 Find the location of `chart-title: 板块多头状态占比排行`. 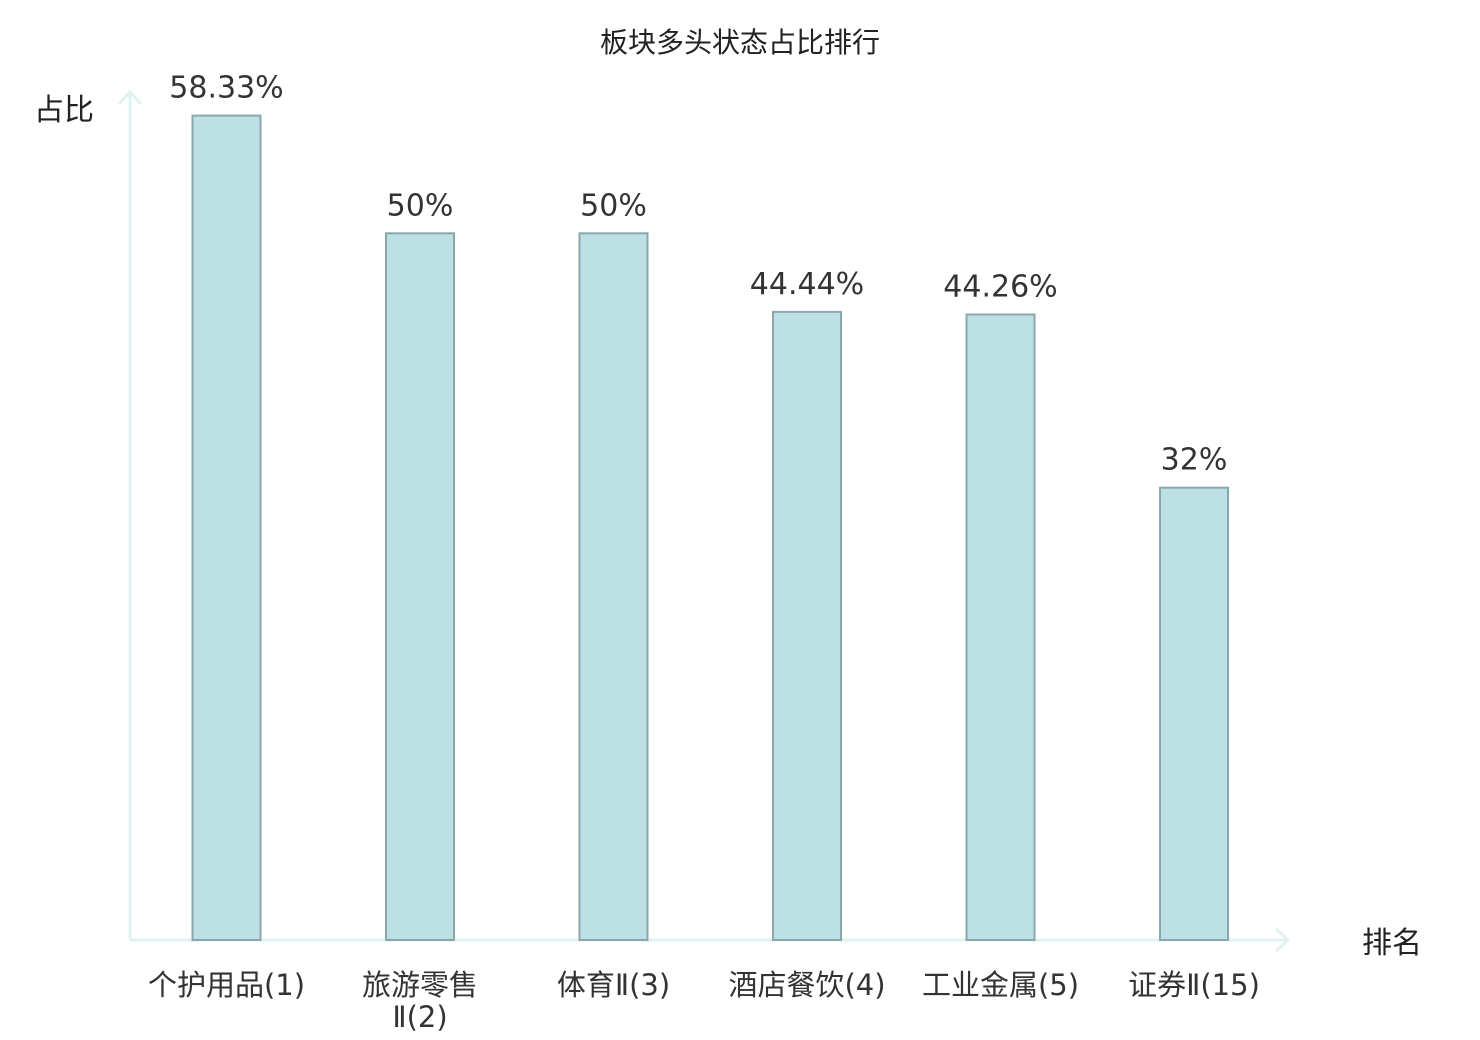

chart-title: 板块多头状态占比排行 is located at coordinates (740, 42).